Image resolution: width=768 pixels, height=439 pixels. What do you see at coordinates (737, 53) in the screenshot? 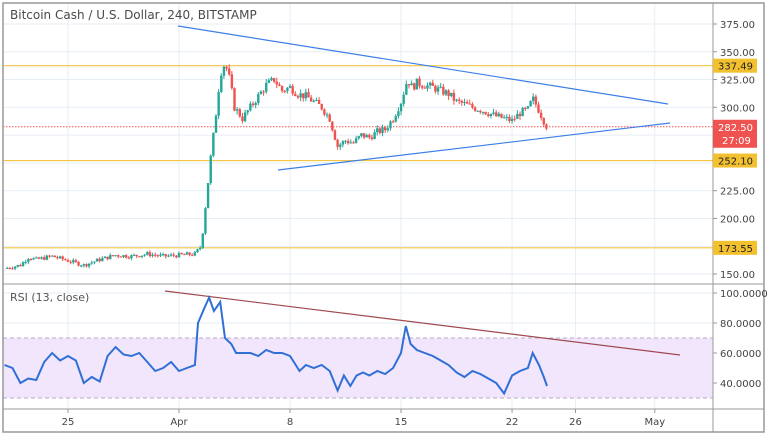
I see `price-label: 350.00` at bounding box center [737, 53].